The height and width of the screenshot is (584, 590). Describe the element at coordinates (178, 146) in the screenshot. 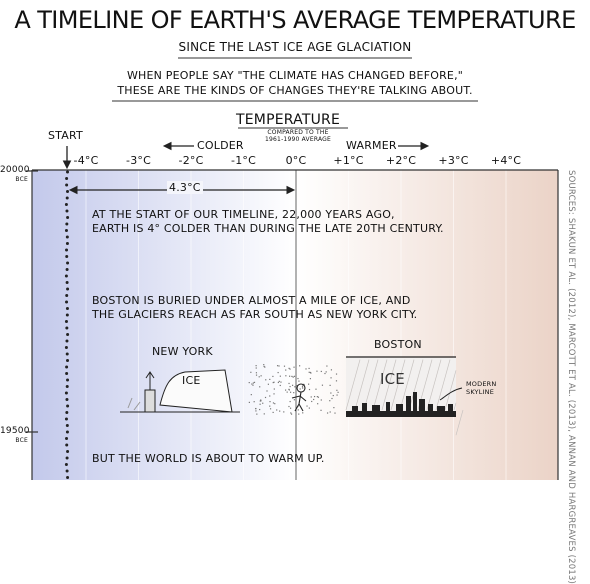

I see `colder-arrow` at that location.